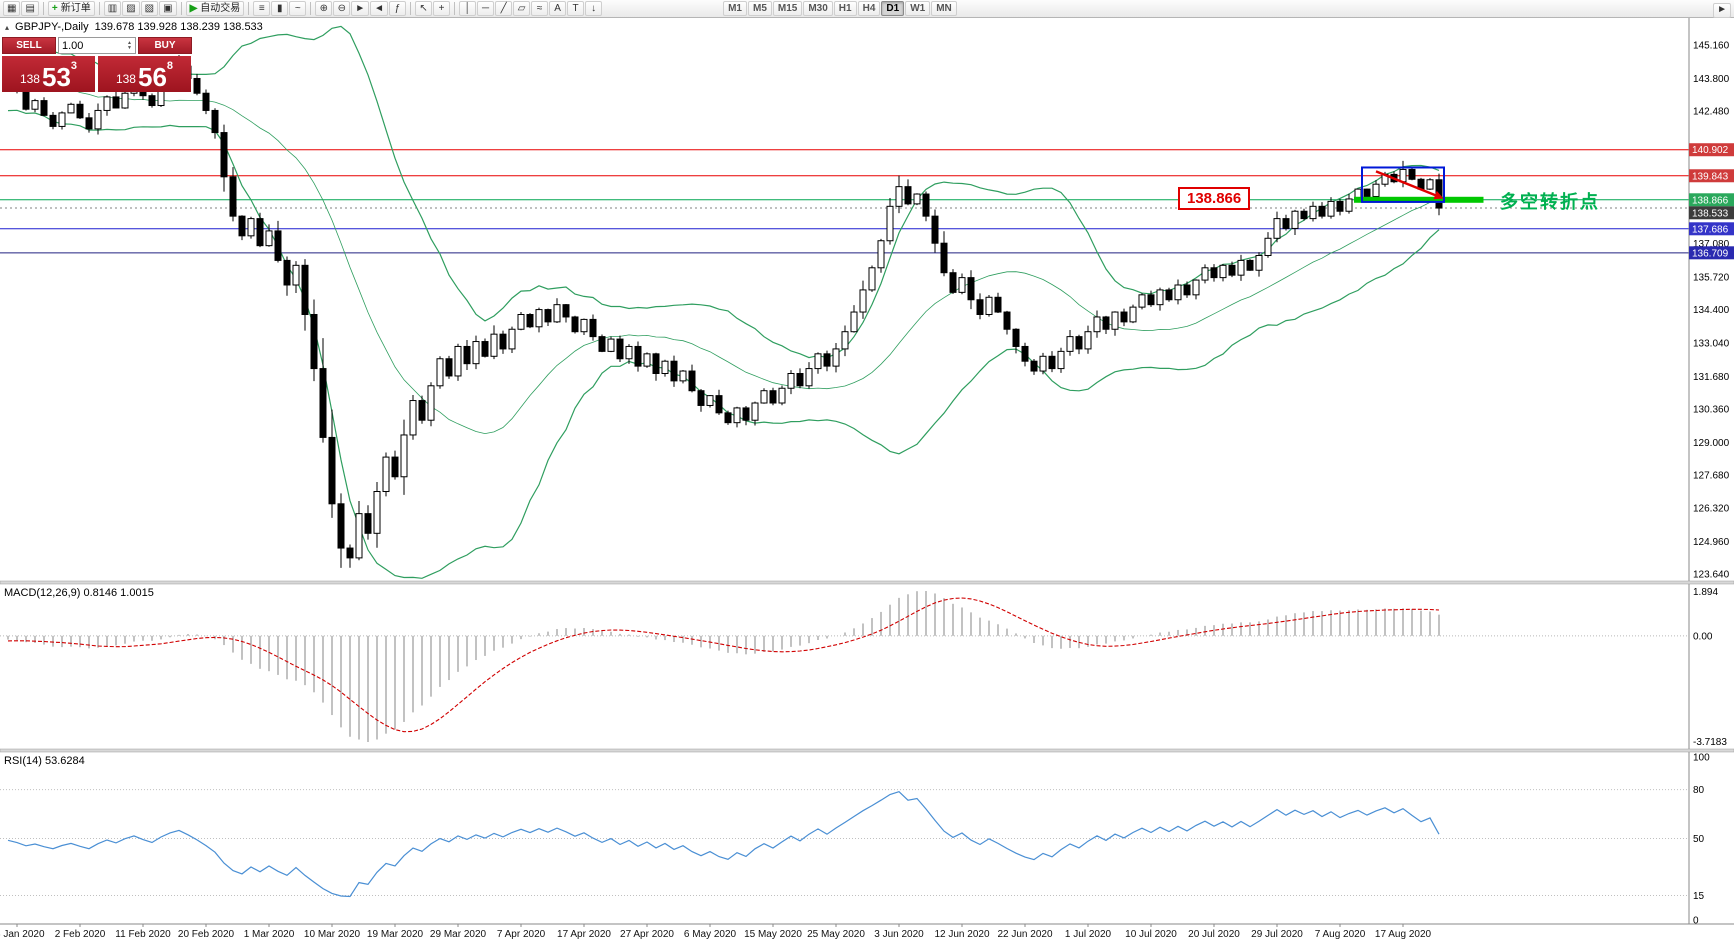 Image resolution: width=1734 pixels, height=943 pixels. I want to click on toolbar-channel-tool-icon: ▱, so click(522, 8).